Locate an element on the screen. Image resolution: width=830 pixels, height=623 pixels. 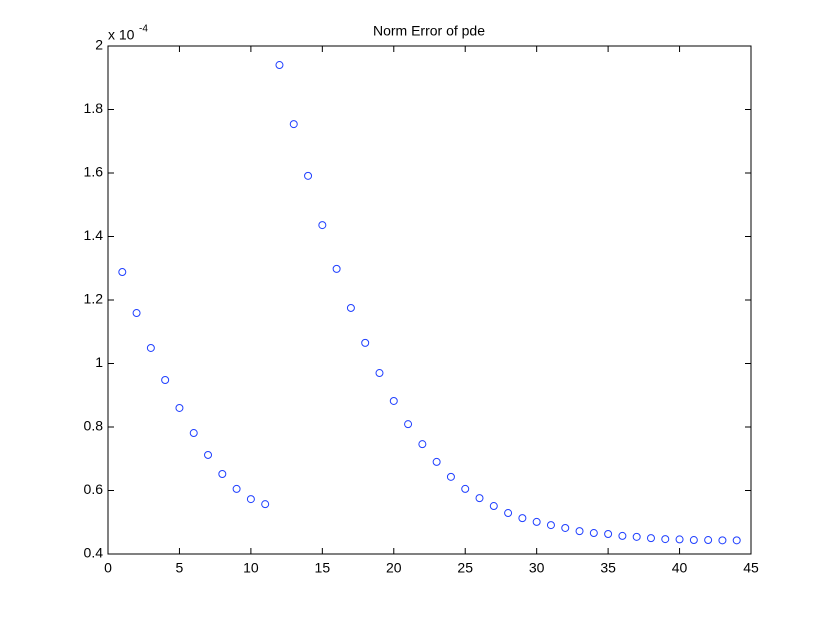
y-tick-label: 1.6 is located at coordinates (94, 172).